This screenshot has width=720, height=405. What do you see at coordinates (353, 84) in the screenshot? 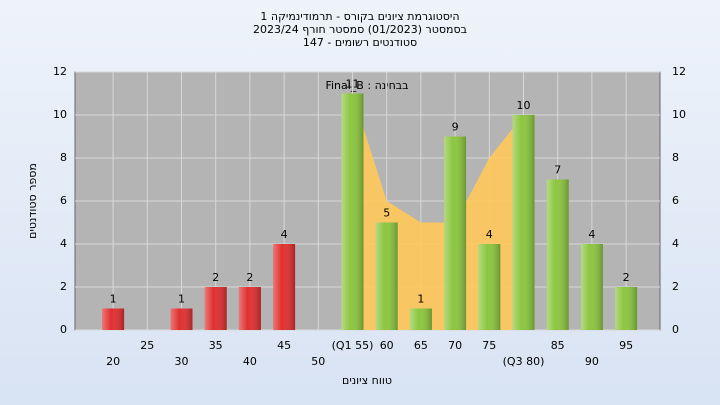
I see `value-label: 11` at bounding box center [353, 84].